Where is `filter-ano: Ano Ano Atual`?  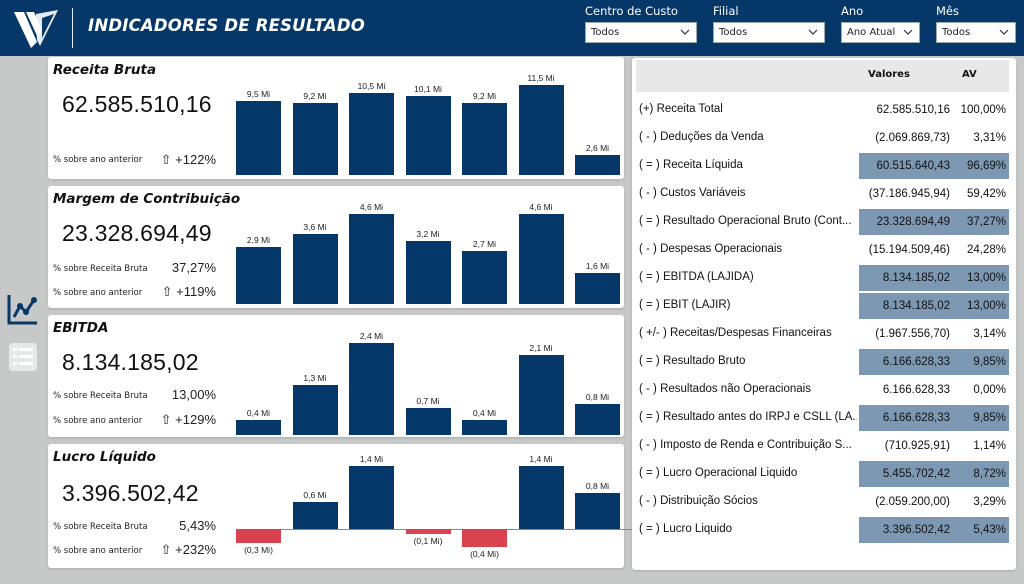
filter-ano: Ano Ano Atual is located at coordinates (880, 23).